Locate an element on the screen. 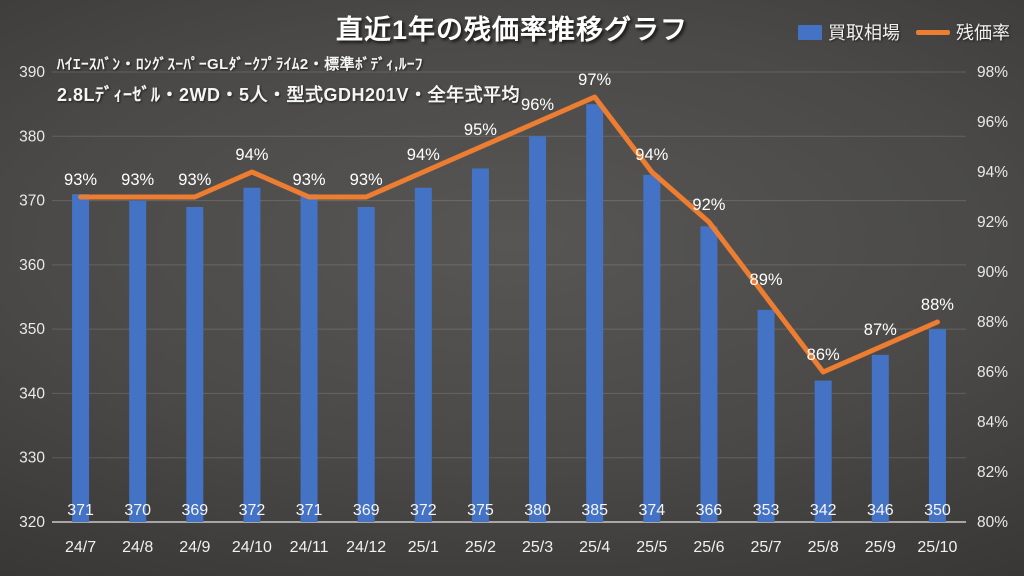 The width and height of the screenshot is (1024, 576). x-axis-label: 25/3 is located at coordinates (537, 547).